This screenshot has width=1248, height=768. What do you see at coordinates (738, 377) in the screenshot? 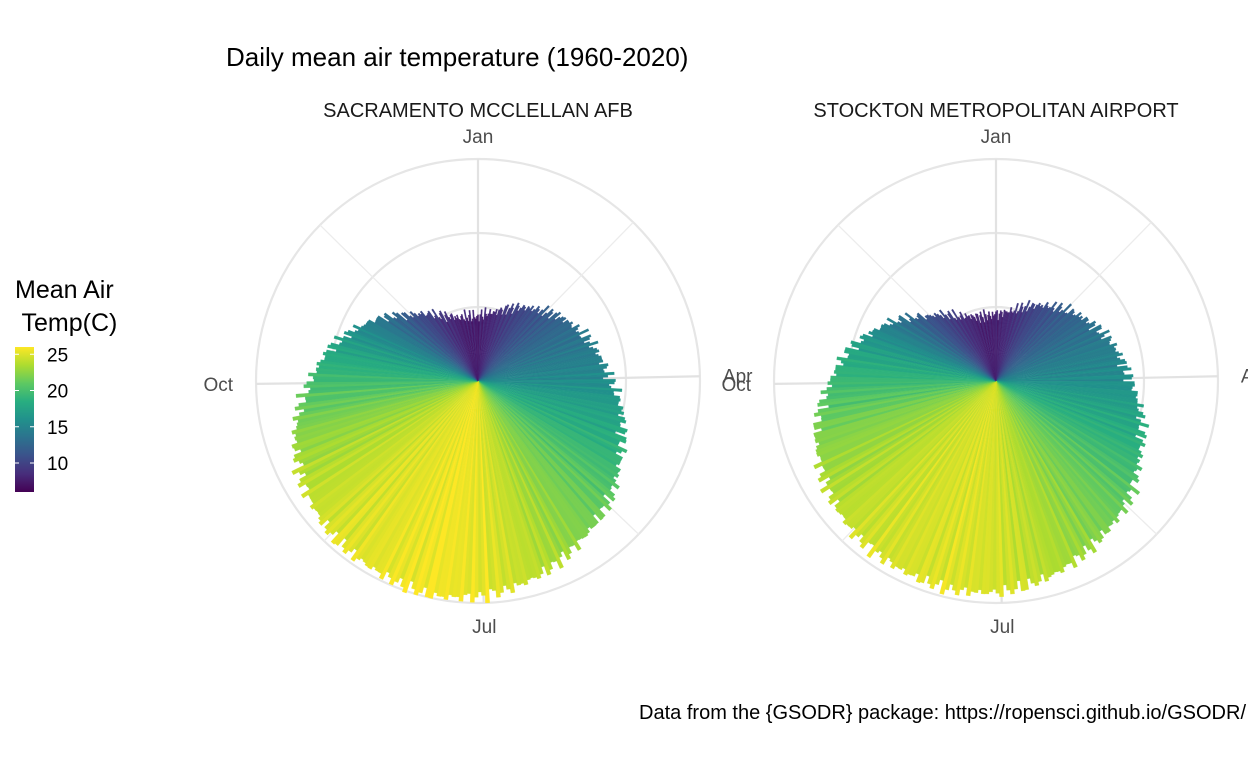
I see `month-label: Apr` at bounding box center [738, 377].